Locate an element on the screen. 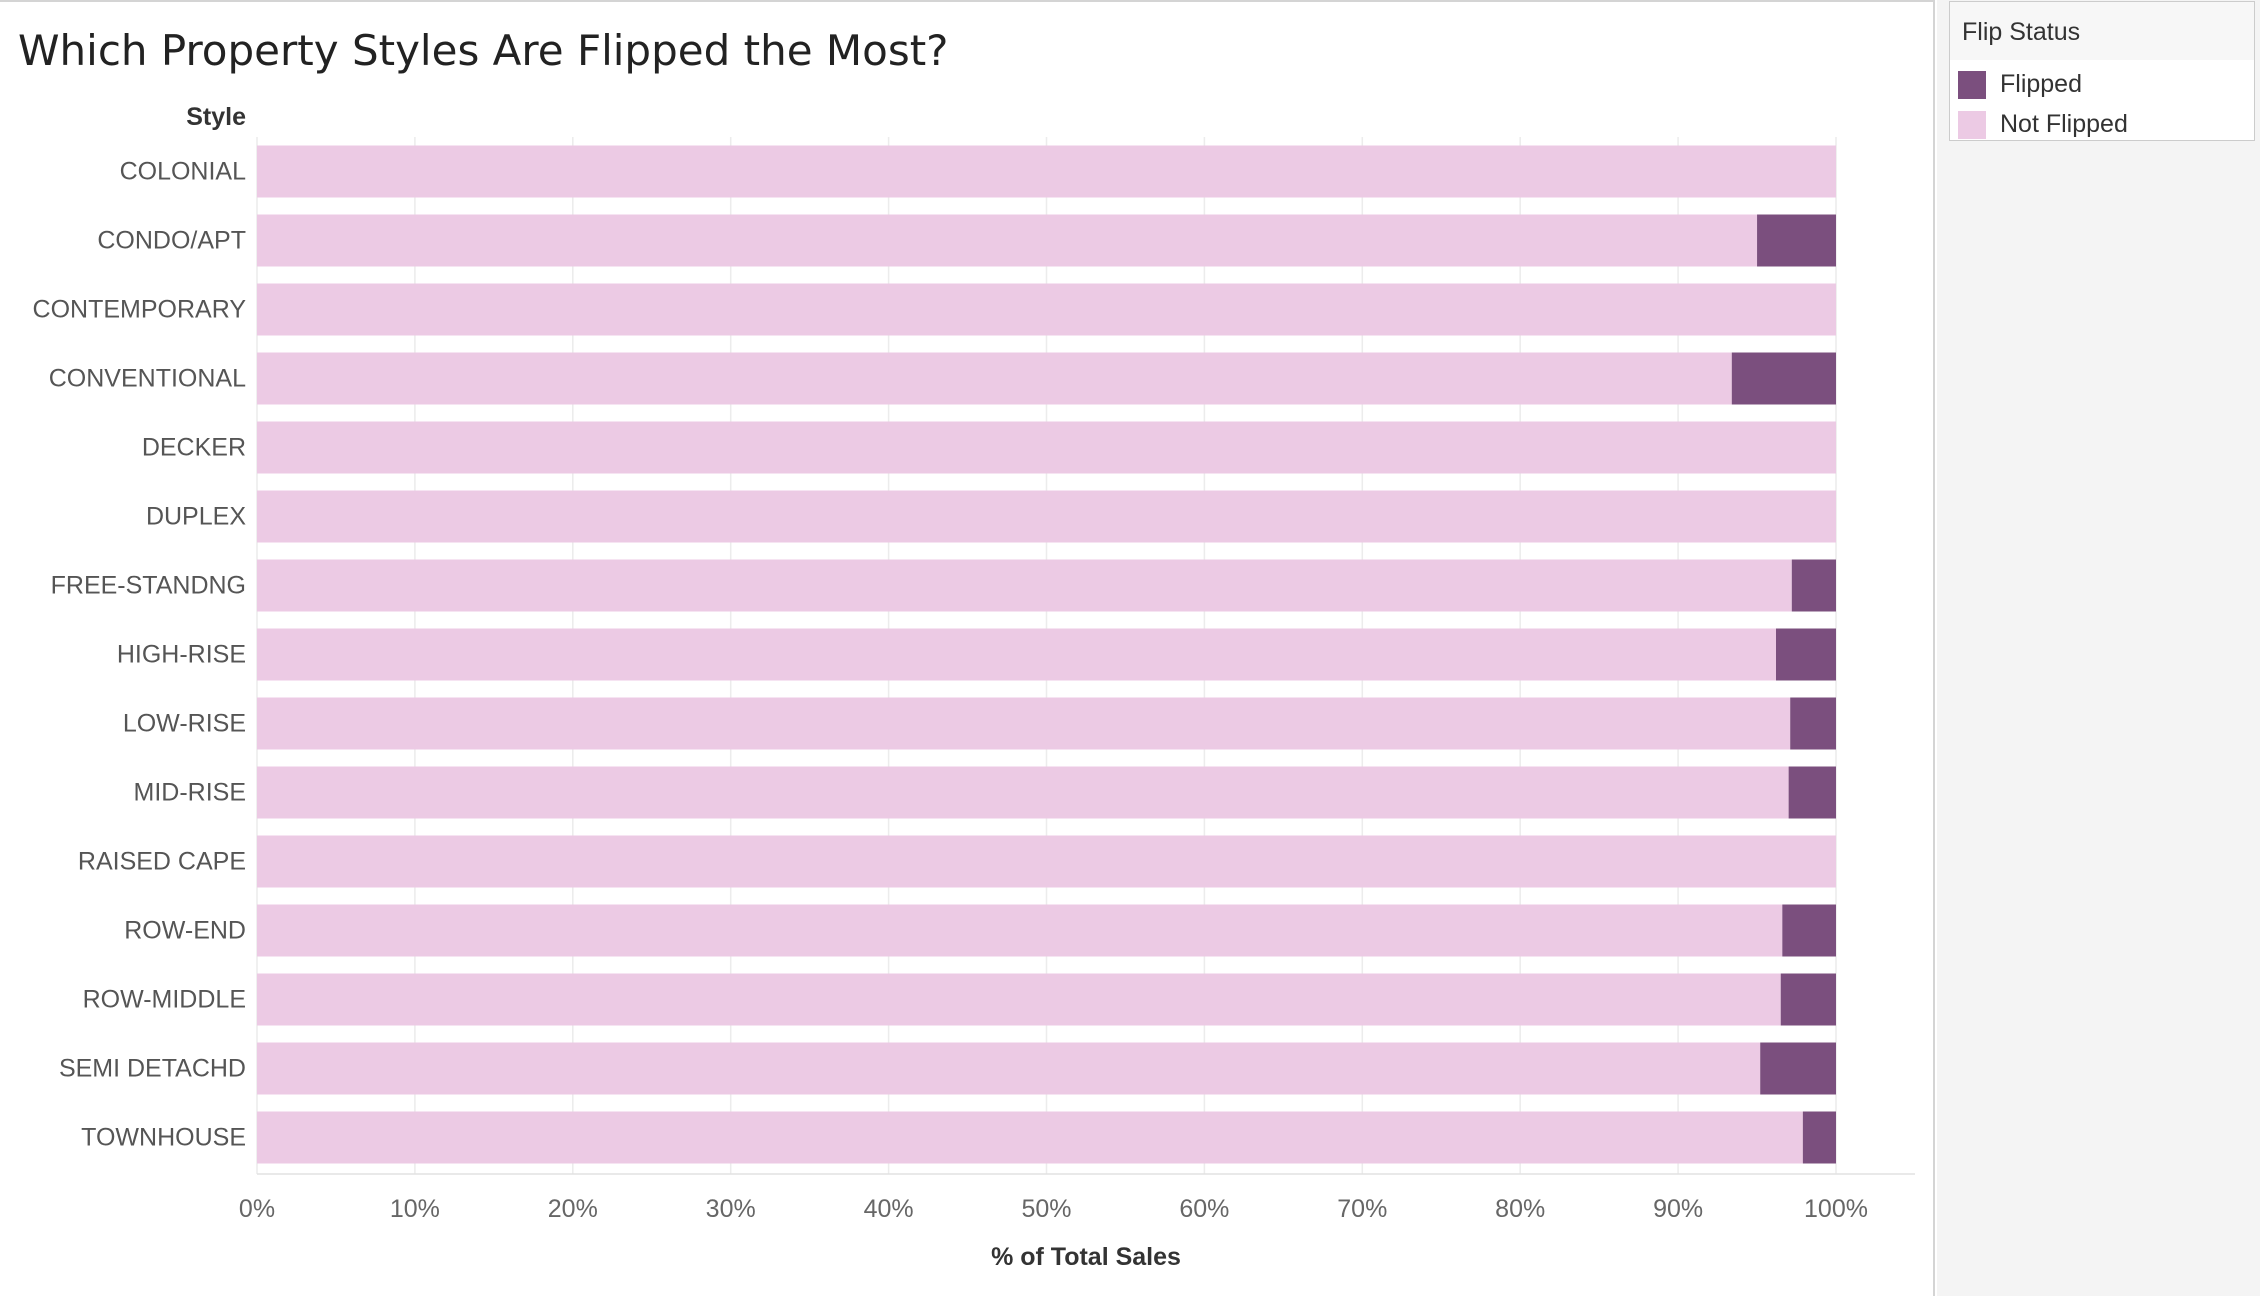  x-tick-label: 0% is located at coordinates (257, 1209).